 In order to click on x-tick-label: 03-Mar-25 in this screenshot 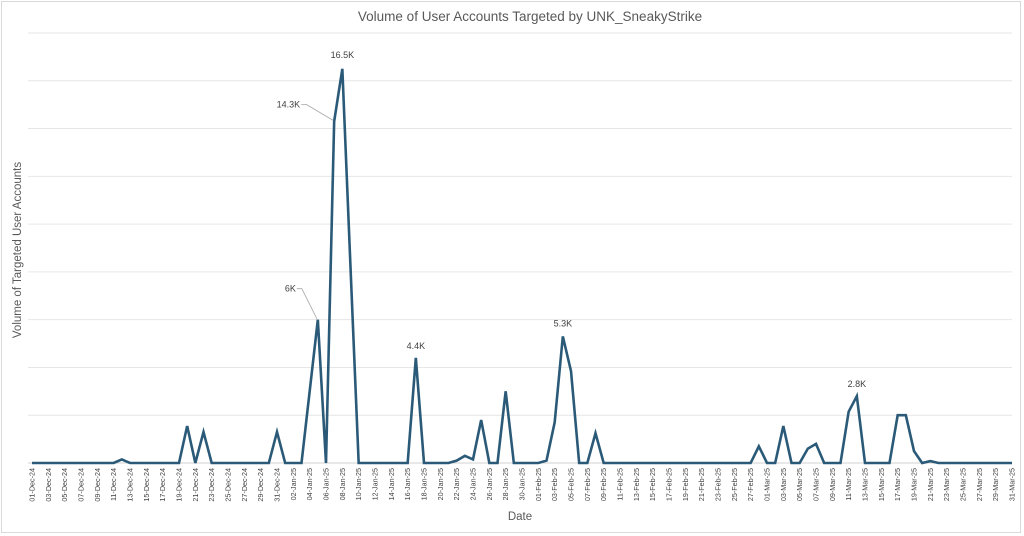, I will do `click(783, 484)`.